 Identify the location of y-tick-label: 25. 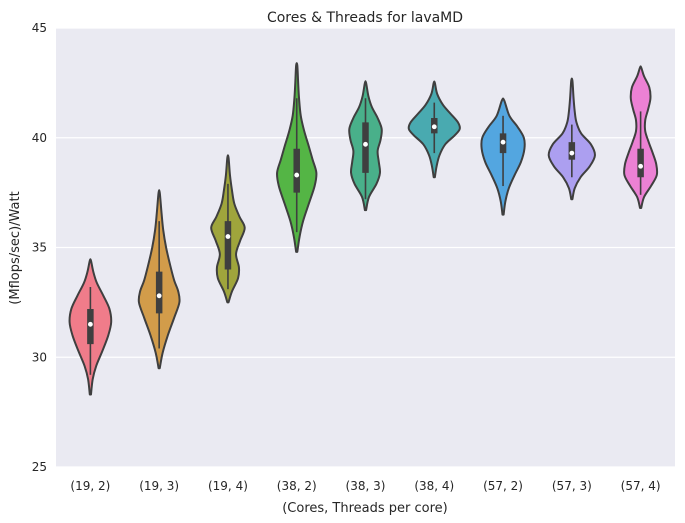
(39, 467).